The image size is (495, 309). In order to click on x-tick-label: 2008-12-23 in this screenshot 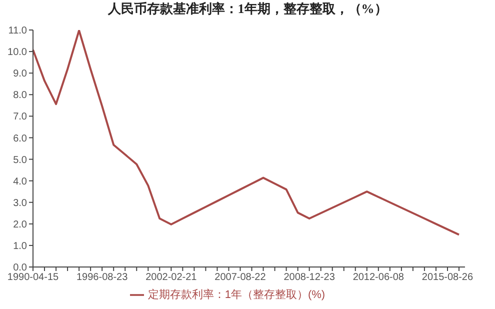, I will do `click(310, 278)`.